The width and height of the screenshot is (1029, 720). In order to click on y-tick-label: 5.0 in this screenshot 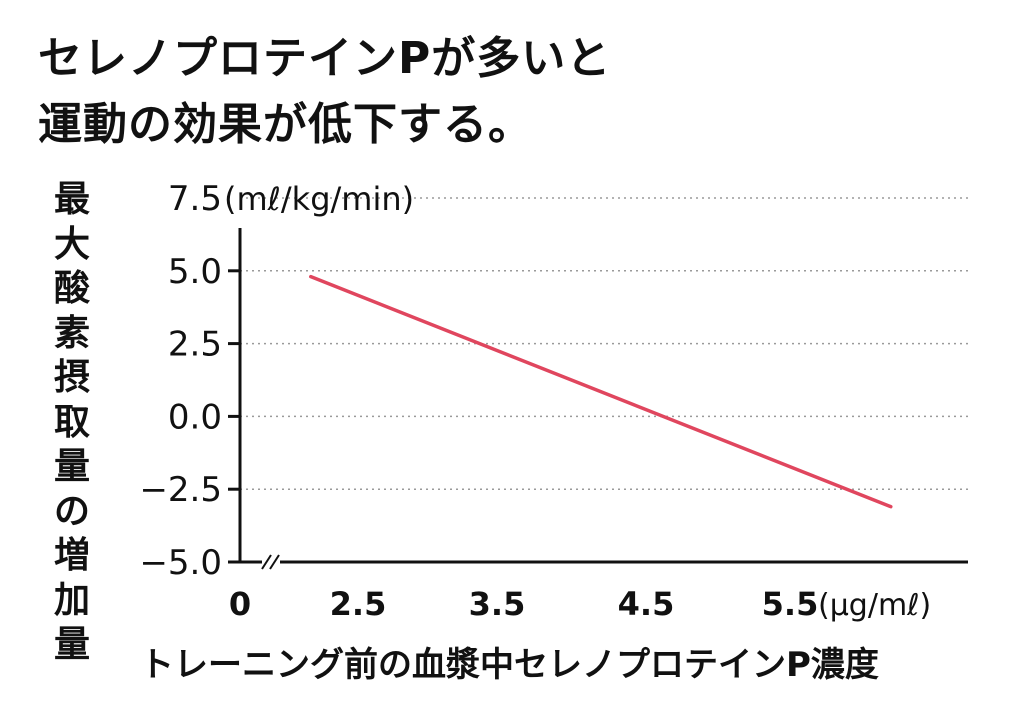, I will do `click(195, 272)`.